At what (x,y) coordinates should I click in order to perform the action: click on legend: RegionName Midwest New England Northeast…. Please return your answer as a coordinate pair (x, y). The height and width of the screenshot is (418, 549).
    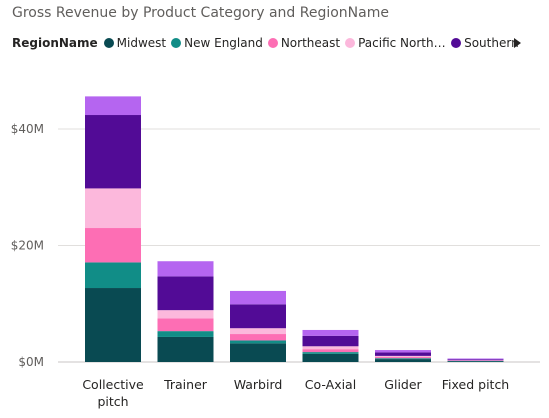
    Looking at the image, I should click on (268, 43).